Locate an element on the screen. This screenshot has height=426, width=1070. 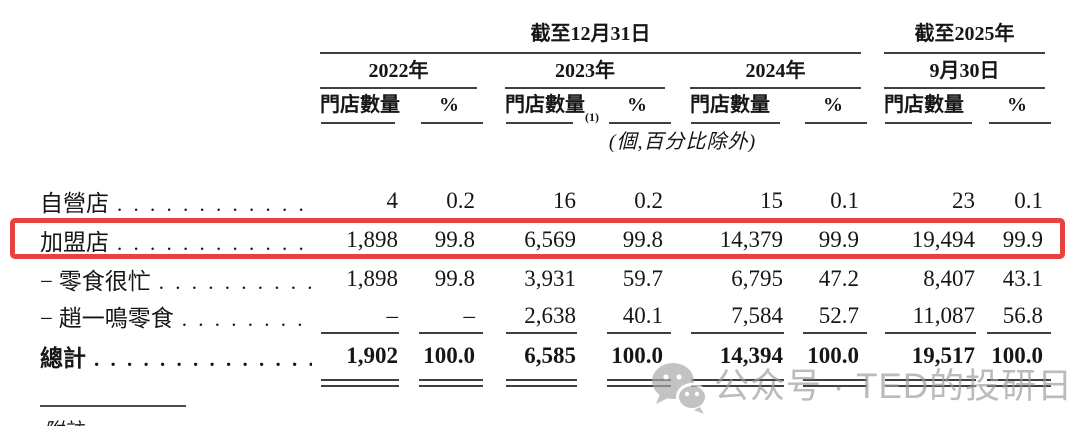
spacer-row is located at coordinates (542, 168).